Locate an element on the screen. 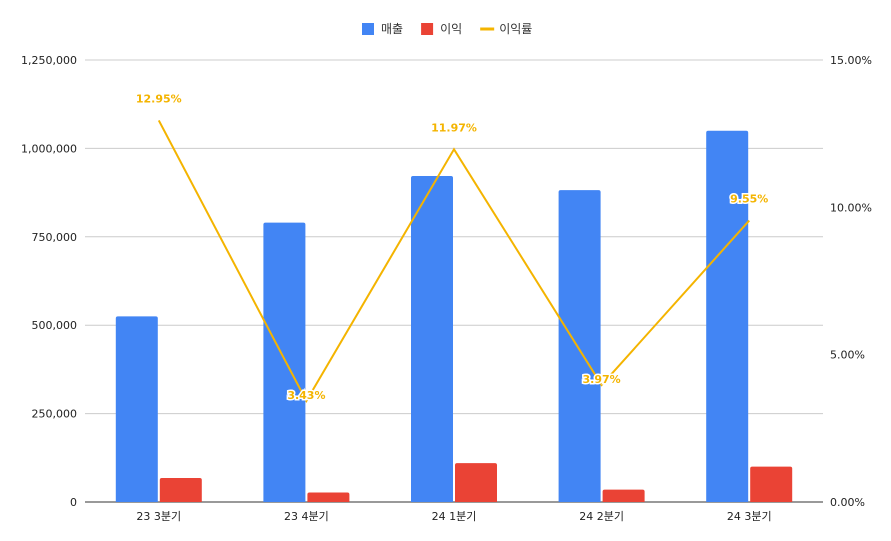 The image size is (891, 541). legend-label: 이익 is located at coordinates (451, 29).